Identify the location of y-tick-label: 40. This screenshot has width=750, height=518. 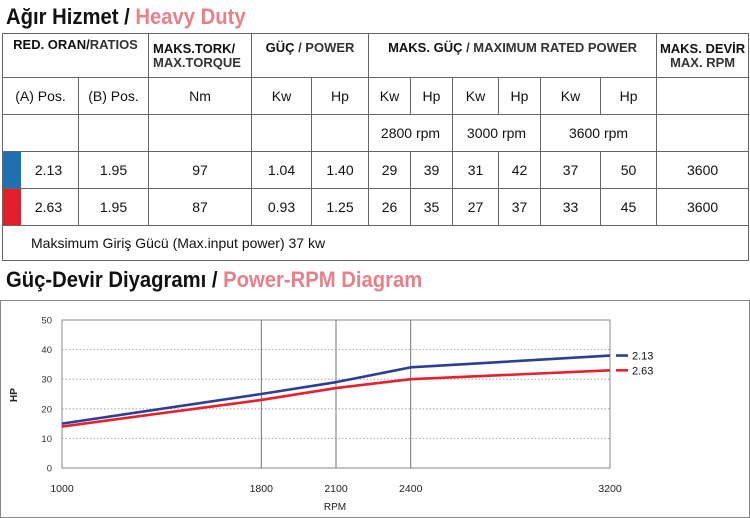
(46, 350).